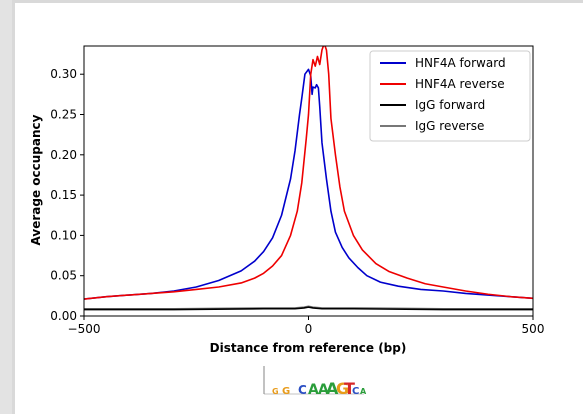 Image resolution: width=583 pixels, height=414 pixels. I want to click on motif-letter: T, so click(349, 388).